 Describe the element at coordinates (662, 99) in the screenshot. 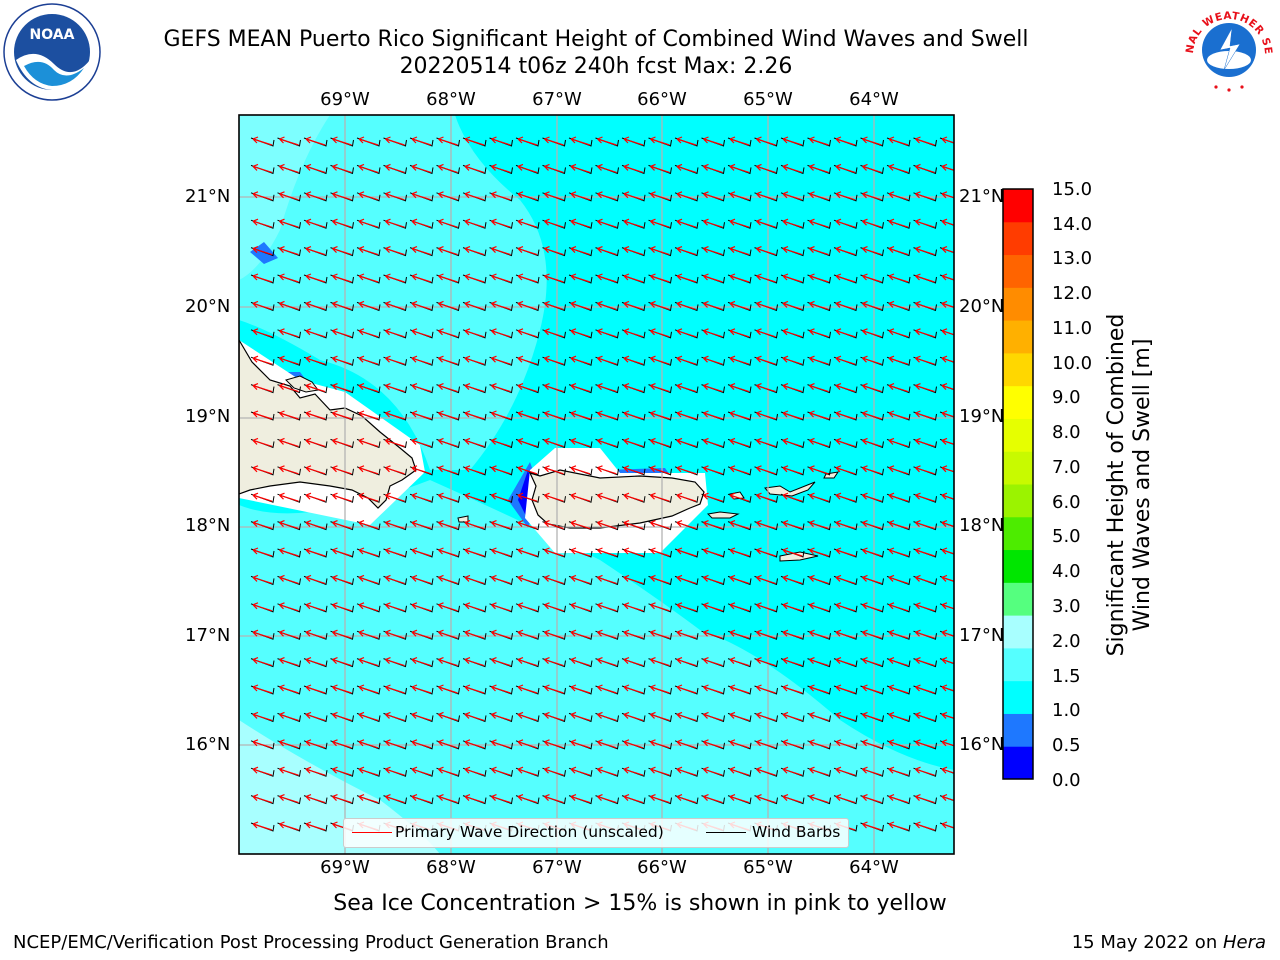

I see `lon-label-top: 66°W` at that location.